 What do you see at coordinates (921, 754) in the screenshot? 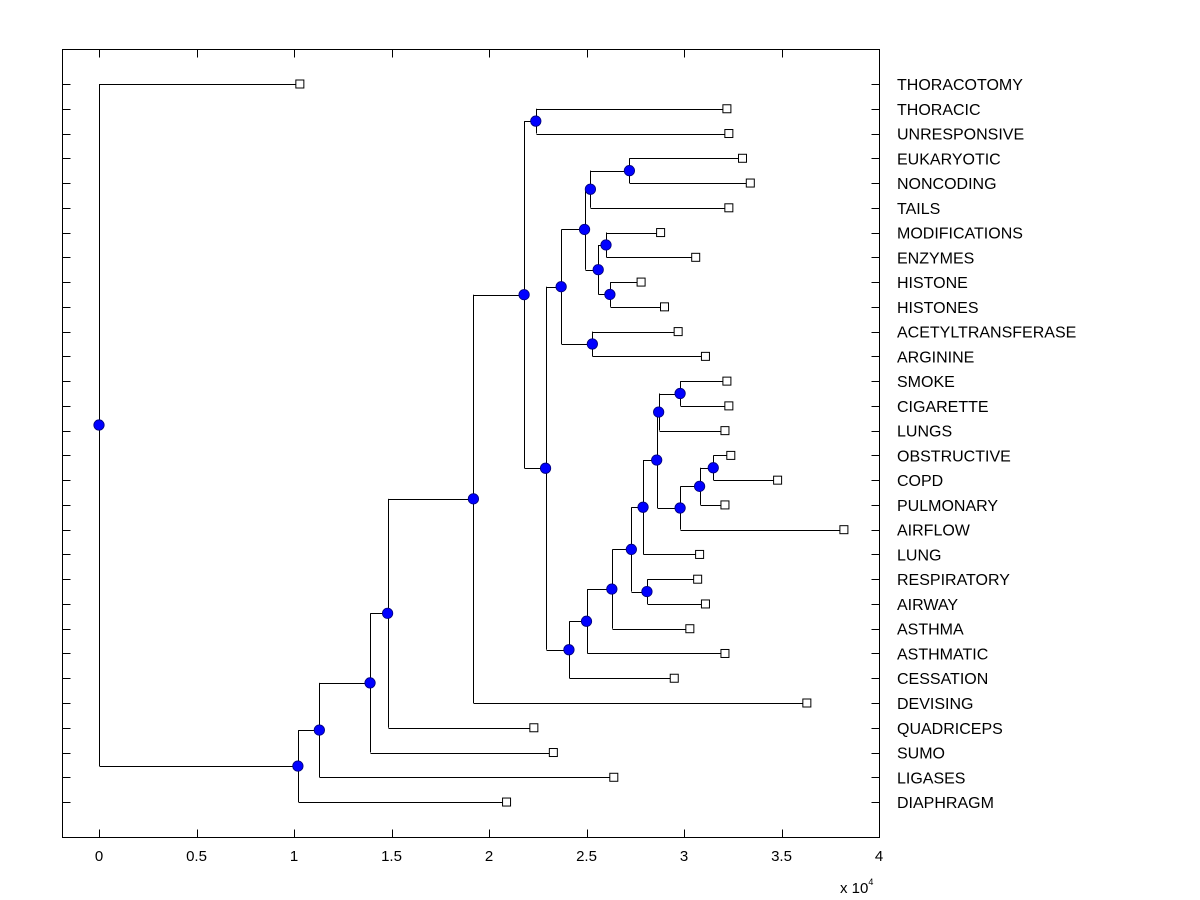
I see `leaf-label: SUMO` at bounding box center [921, 754].